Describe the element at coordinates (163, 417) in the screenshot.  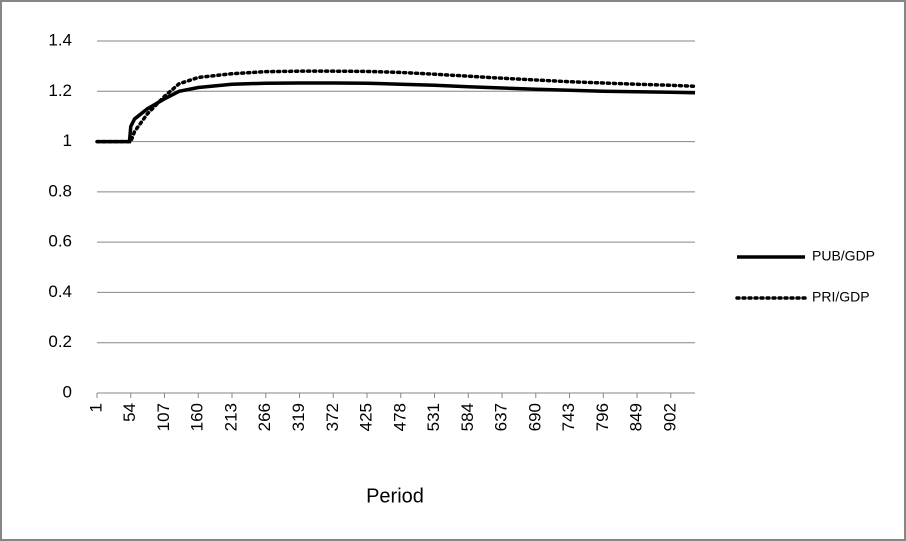
I see `x-tick-label: 107` at that location.